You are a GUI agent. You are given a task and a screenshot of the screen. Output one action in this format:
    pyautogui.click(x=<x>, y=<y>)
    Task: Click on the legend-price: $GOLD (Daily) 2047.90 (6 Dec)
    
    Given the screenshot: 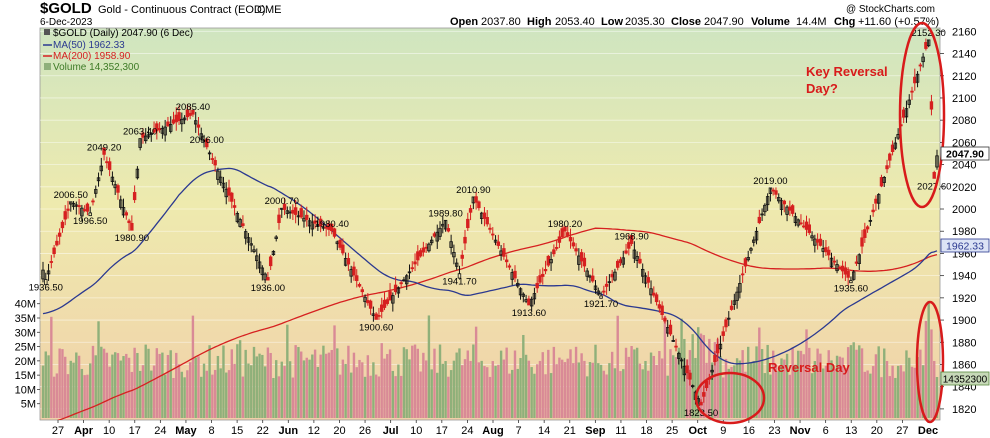 What is the action you would take?
    pyautogui.click(x=123, y=33)
    